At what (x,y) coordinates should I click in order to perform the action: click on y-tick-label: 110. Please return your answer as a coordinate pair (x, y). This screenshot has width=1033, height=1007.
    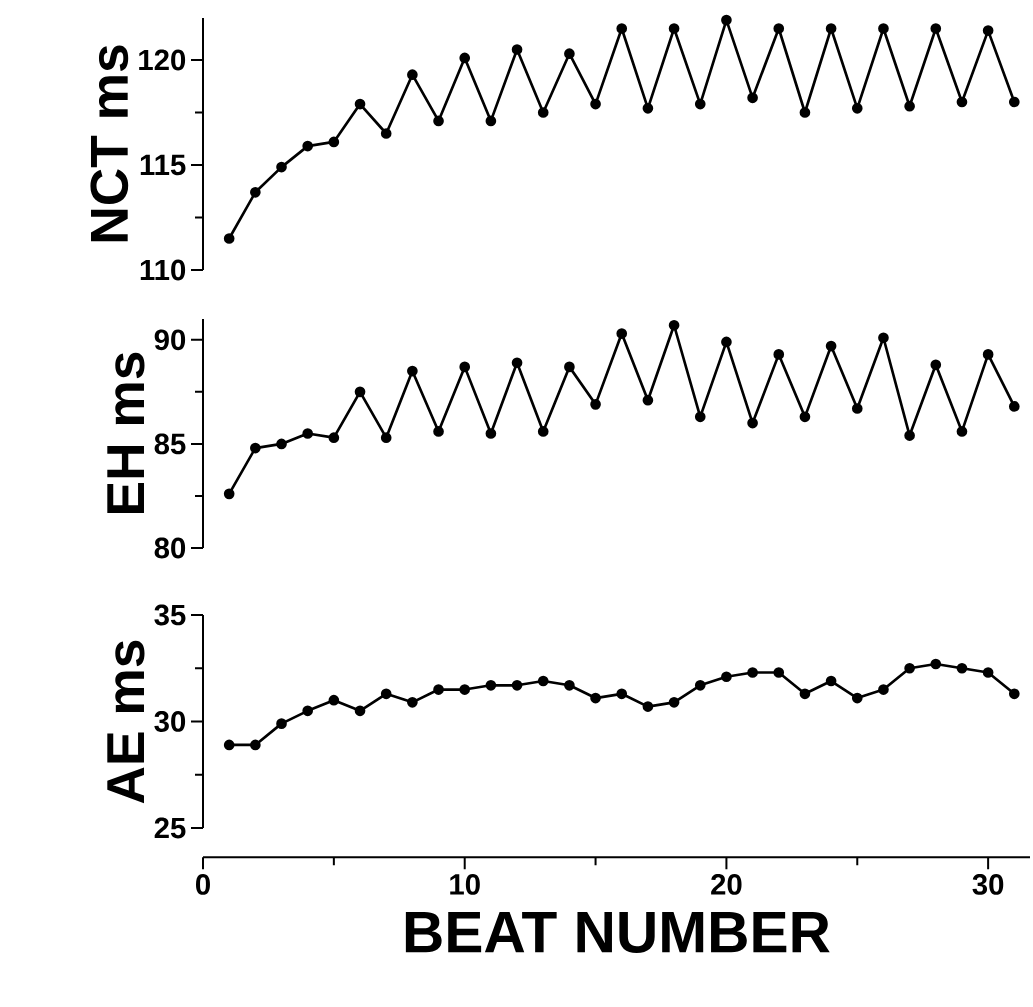
    Looking at the image, I should click on (163, 270).